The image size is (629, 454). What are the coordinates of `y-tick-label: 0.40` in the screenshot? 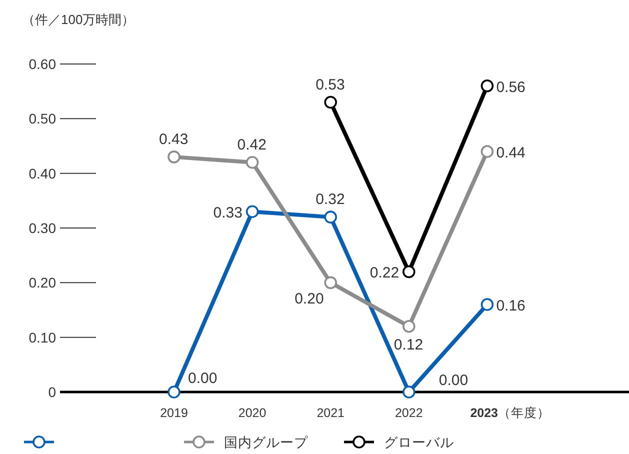 It's located at (42, 173).